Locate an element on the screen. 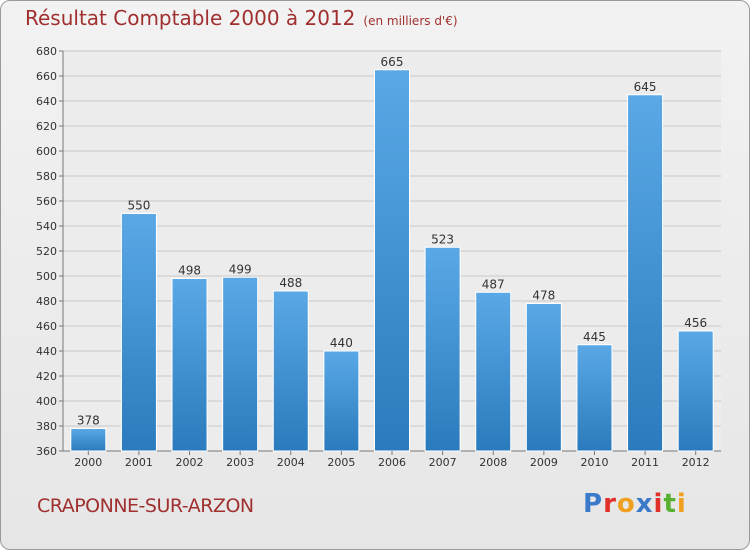  bar-value-label: 499 is located at coordinates (240, 269).